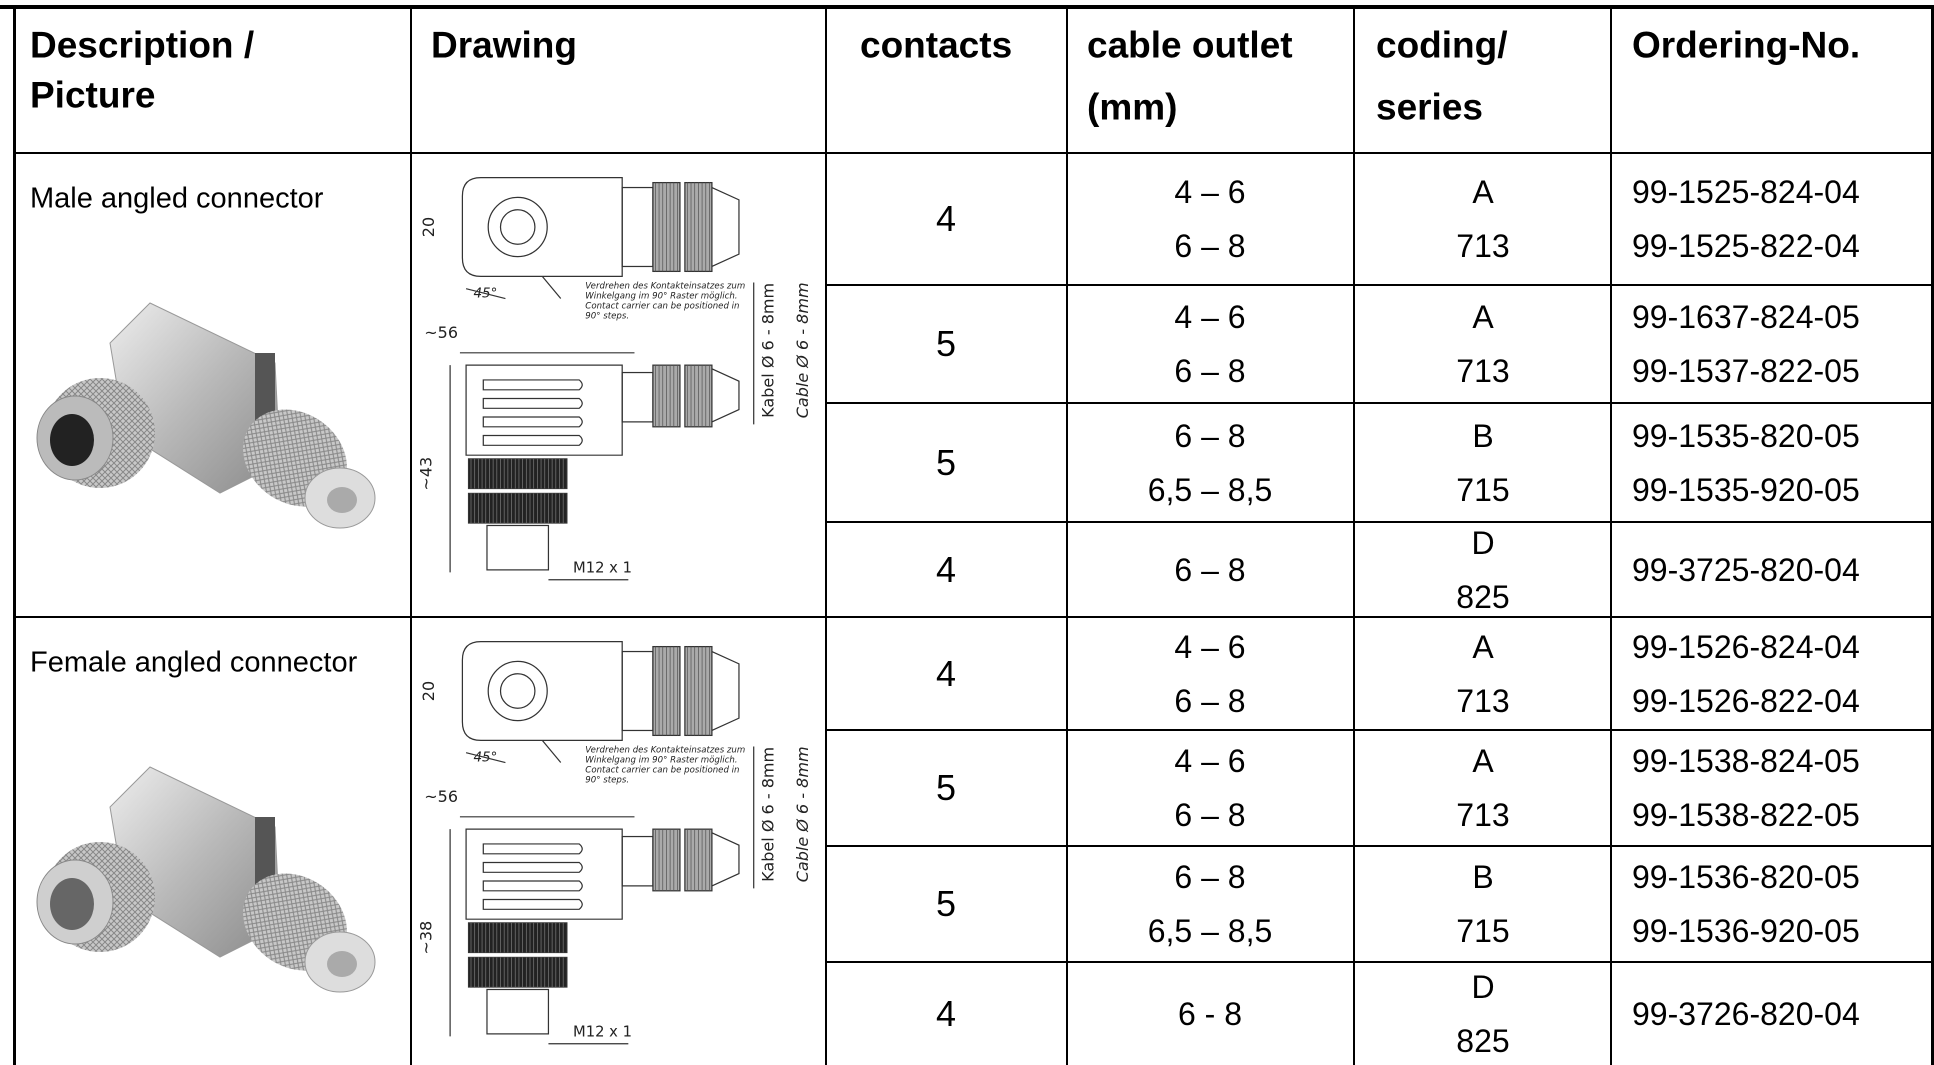 This screenshot has width=1934, height=1065. Describe the element at coordinates (1746, 317) in the screenshot. I see `ordering-no: 99-1637-824-05` at that location.